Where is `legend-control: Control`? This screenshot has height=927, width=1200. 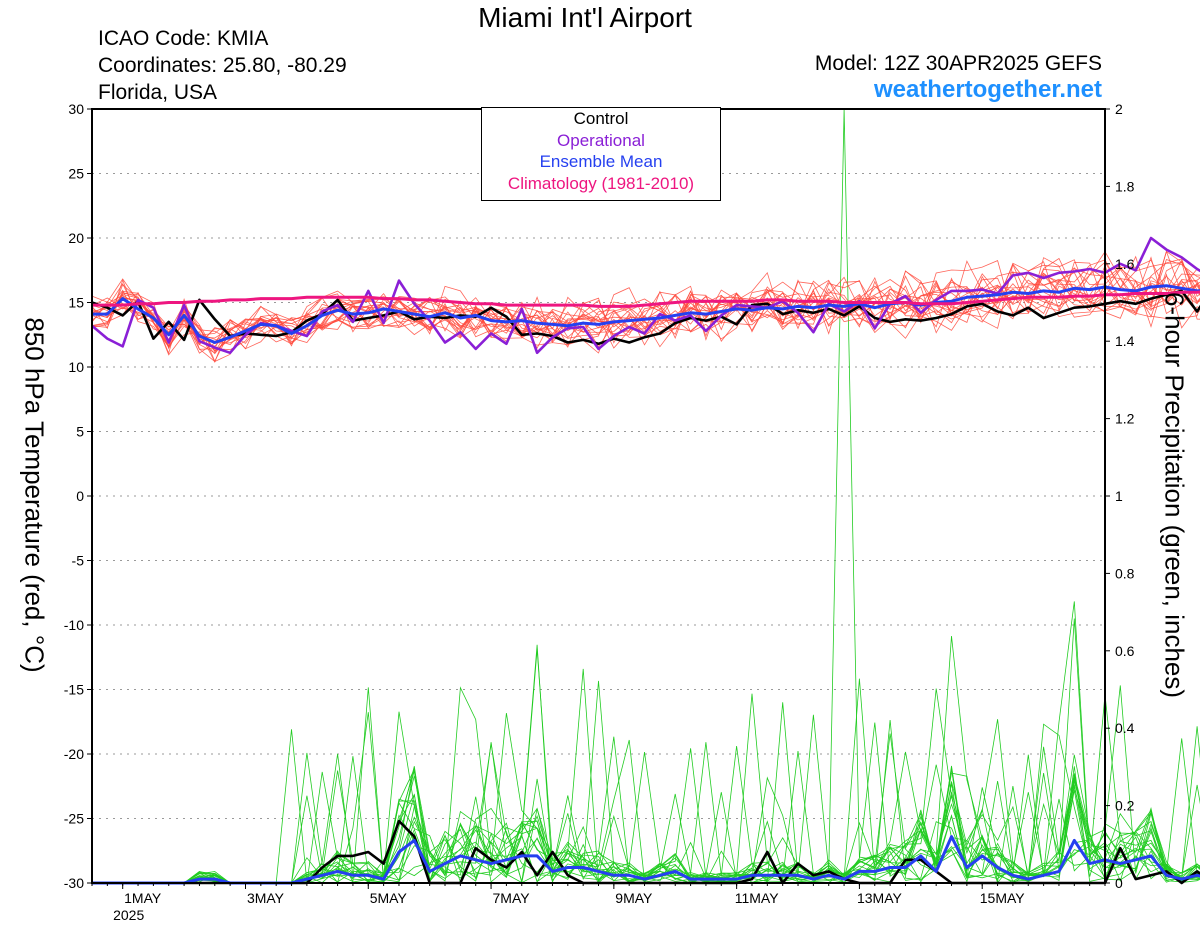
legend-control: Control is located at coordinates (601, 118).